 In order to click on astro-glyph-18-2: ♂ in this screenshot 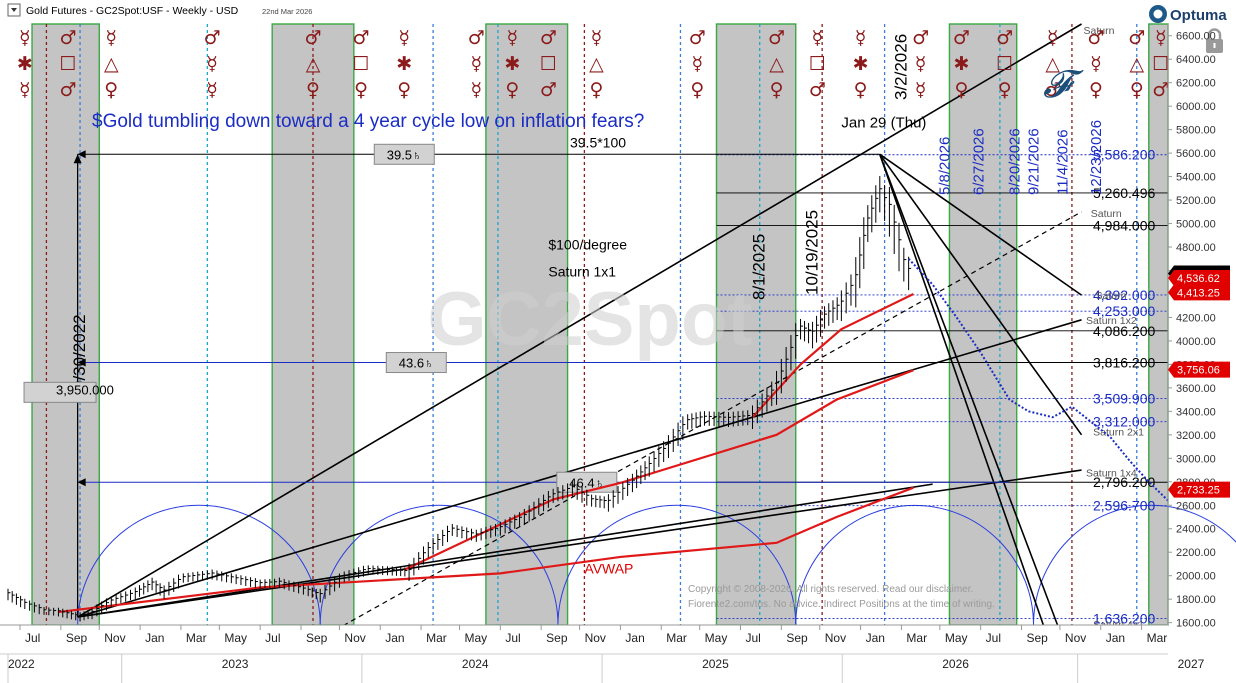, I will do `click(1052, 90)`.